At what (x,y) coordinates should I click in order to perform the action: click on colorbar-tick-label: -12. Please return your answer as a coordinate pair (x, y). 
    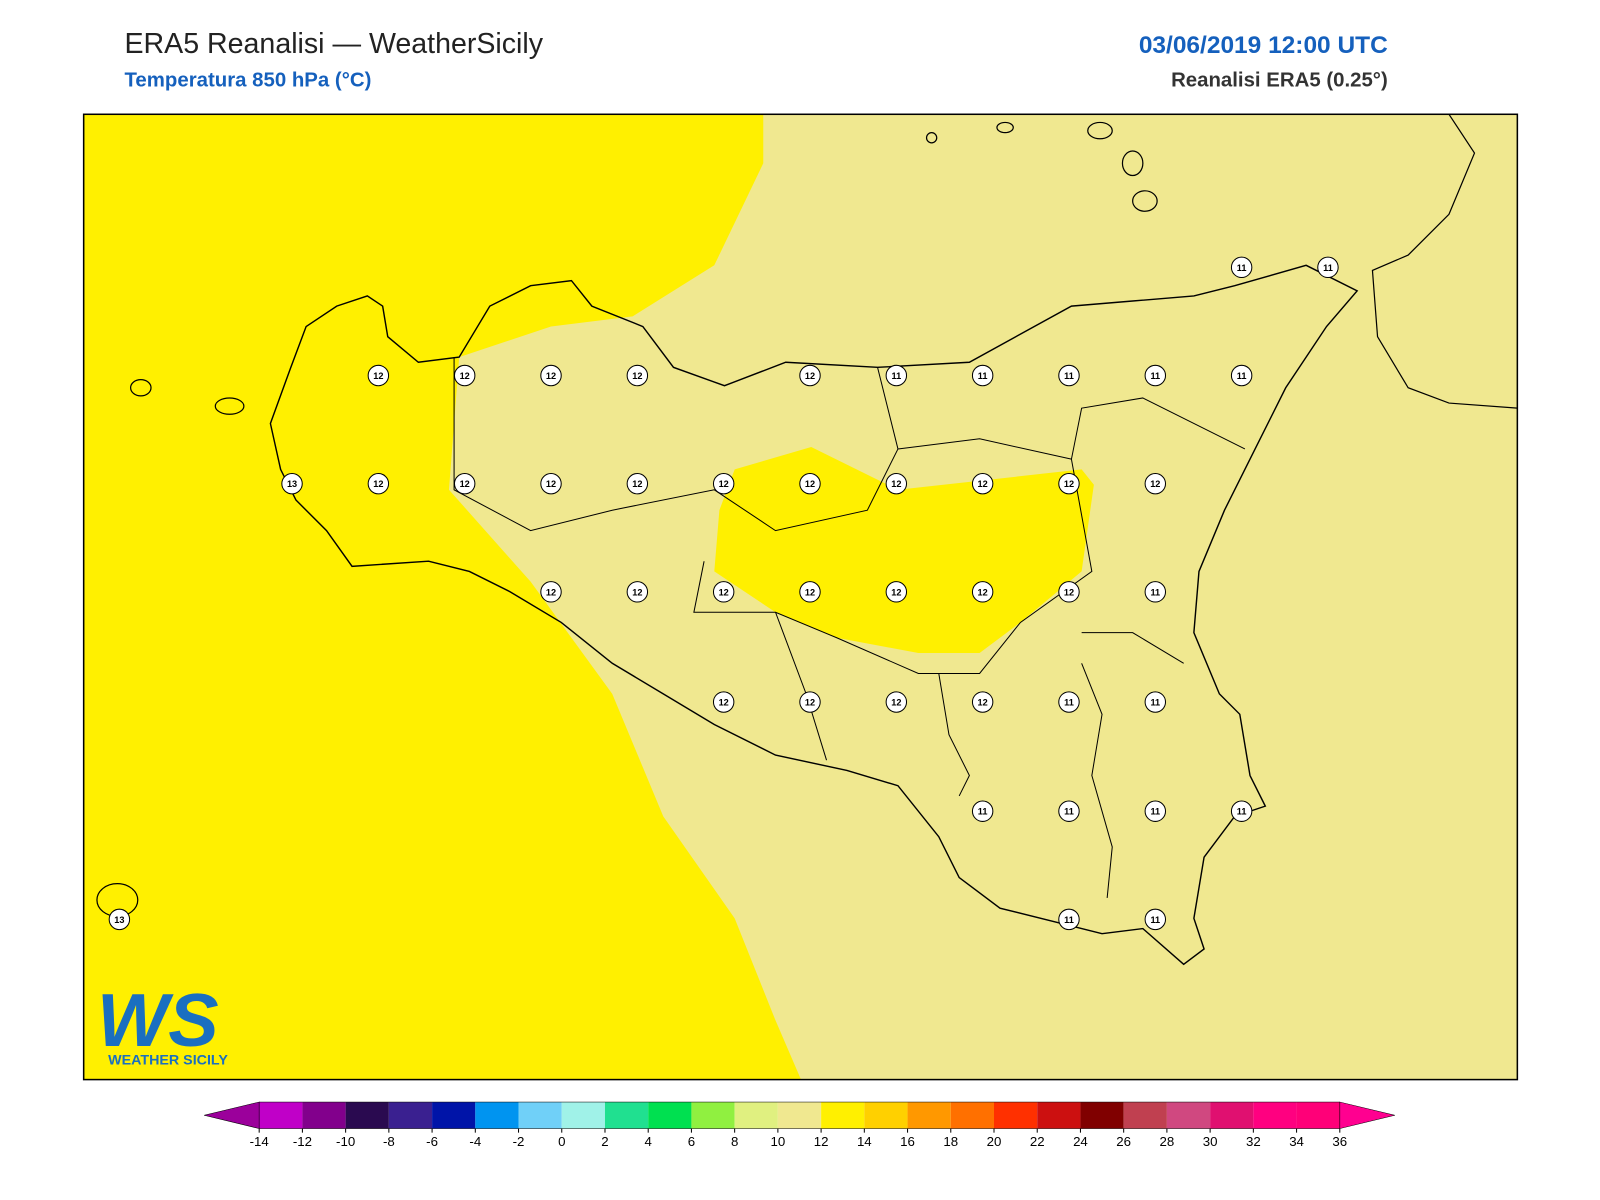
    Looking at the image, I should click on (302, 1141).